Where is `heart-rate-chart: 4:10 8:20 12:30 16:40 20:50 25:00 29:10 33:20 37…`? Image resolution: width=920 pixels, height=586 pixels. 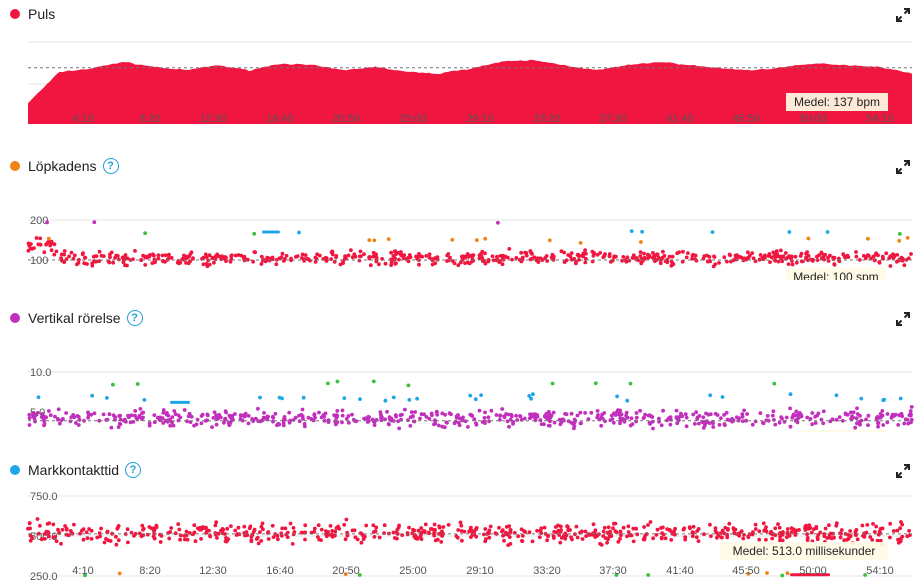 heart-rate-chart: 4:10 8:20 12:30 16:40 20:50 25:00 29:10 33:20 37… is located at coordinates (460, 83).